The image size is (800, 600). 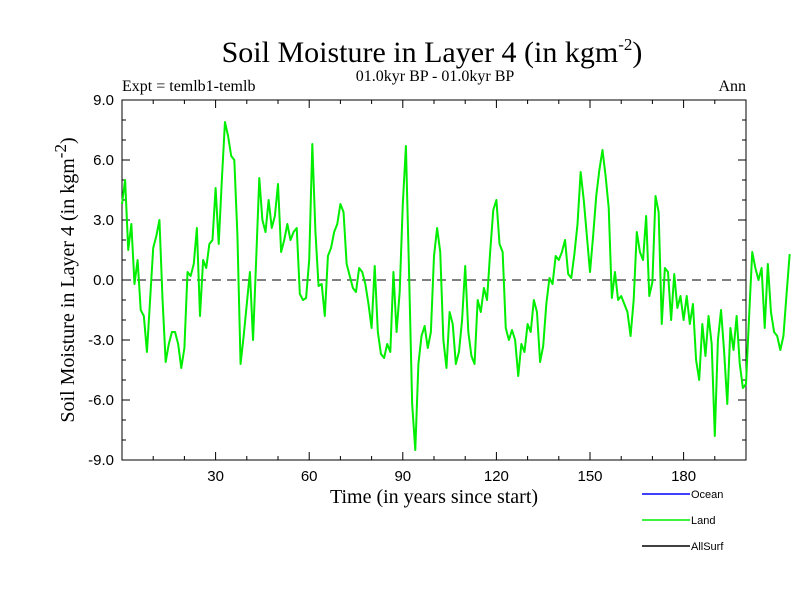 I want to click on legend-label: Ocean, so click(x=707, y=495).